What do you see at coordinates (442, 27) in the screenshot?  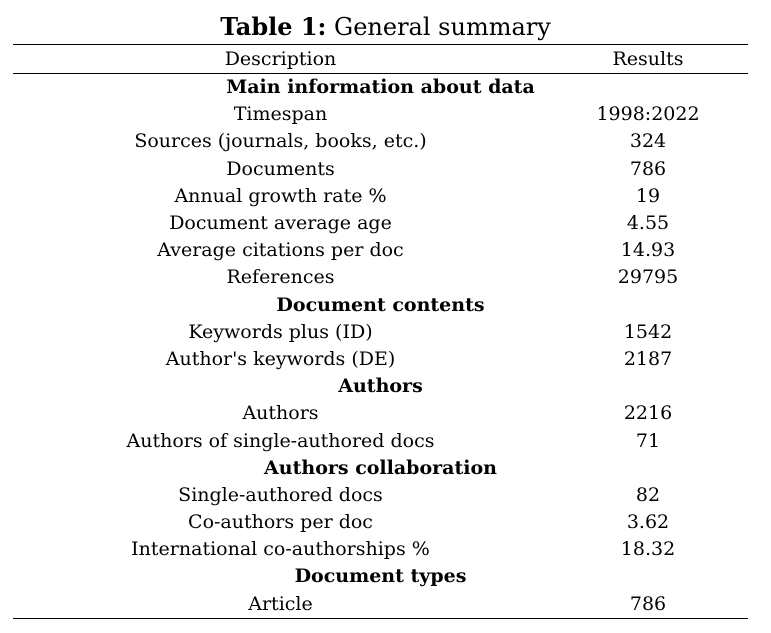 I see `table-caption-title: General summary` at bounding box center [442, 27].